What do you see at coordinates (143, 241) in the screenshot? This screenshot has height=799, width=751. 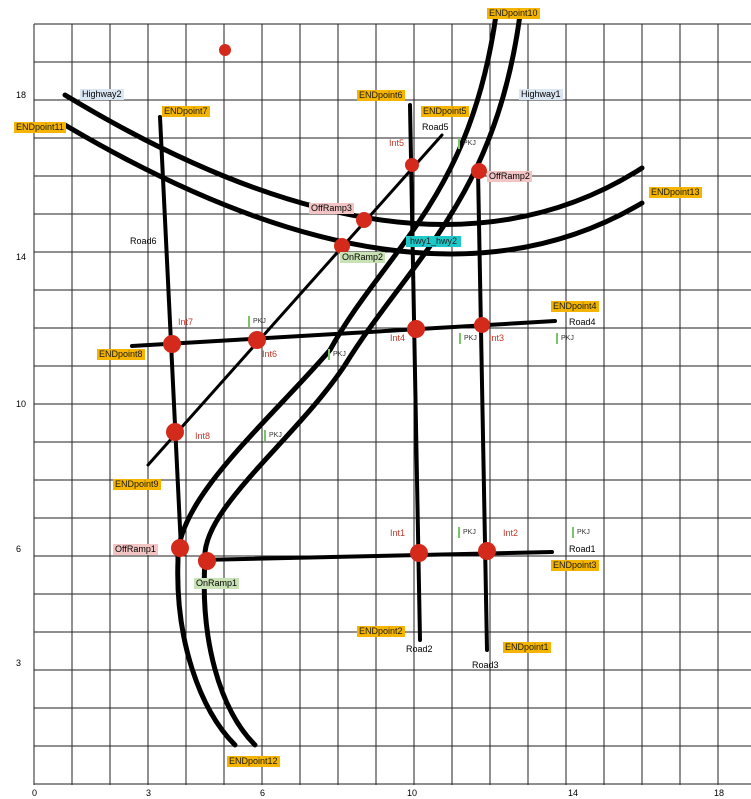 I see `road6-label: Road6` at bounding box center [143, 241].